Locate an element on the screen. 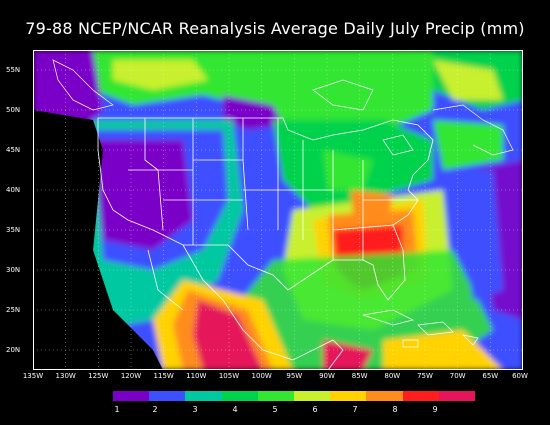  lat-label: 20N is located at coordinates (13, 350).